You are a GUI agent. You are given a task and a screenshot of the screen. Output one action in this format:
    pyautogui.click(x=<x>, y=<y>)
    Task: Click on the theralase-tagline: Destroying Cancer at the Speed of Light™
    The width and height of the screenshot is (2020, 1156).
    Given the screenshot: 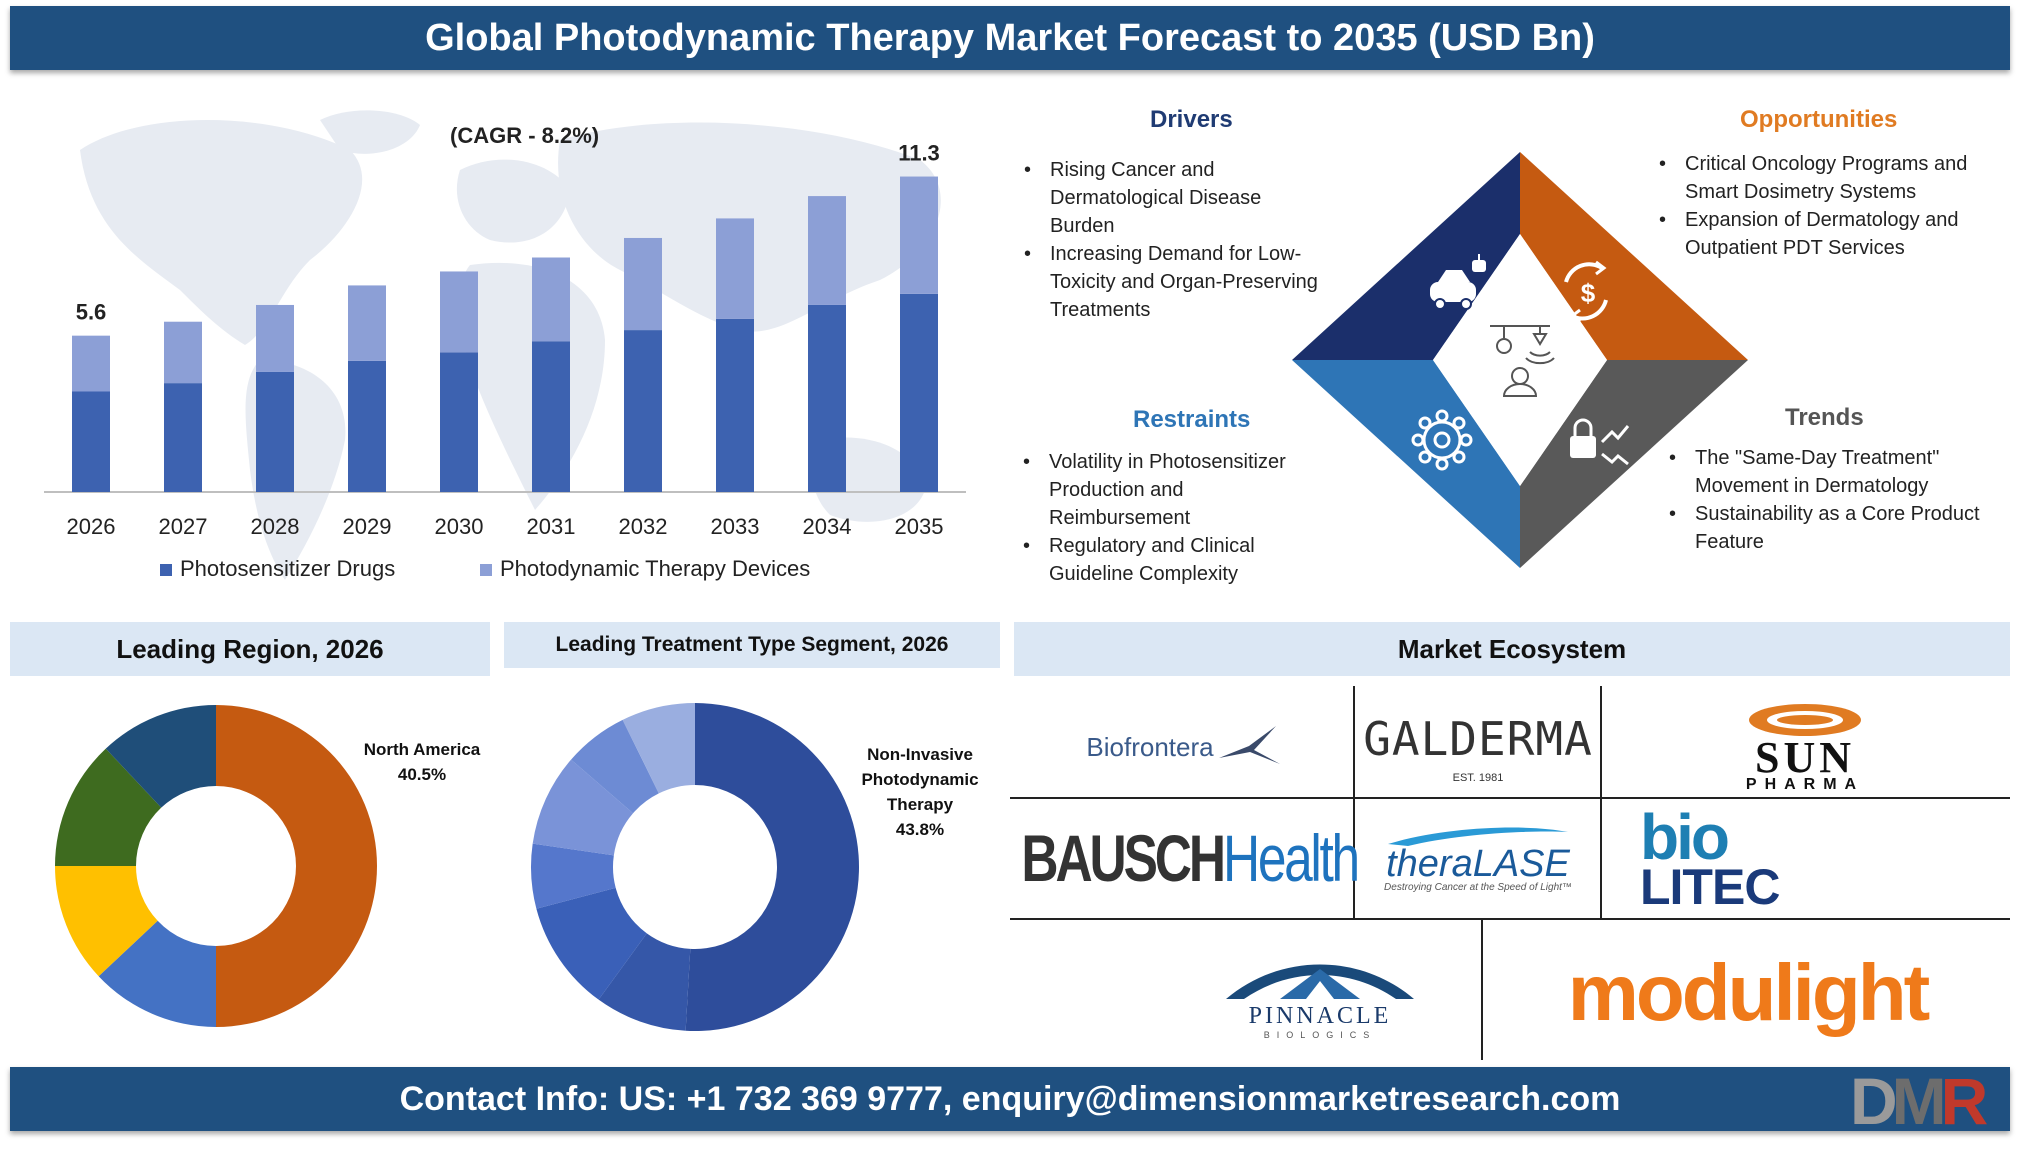 What is the action you would take?
    pyautogui.click(x=1478, y=887)
    